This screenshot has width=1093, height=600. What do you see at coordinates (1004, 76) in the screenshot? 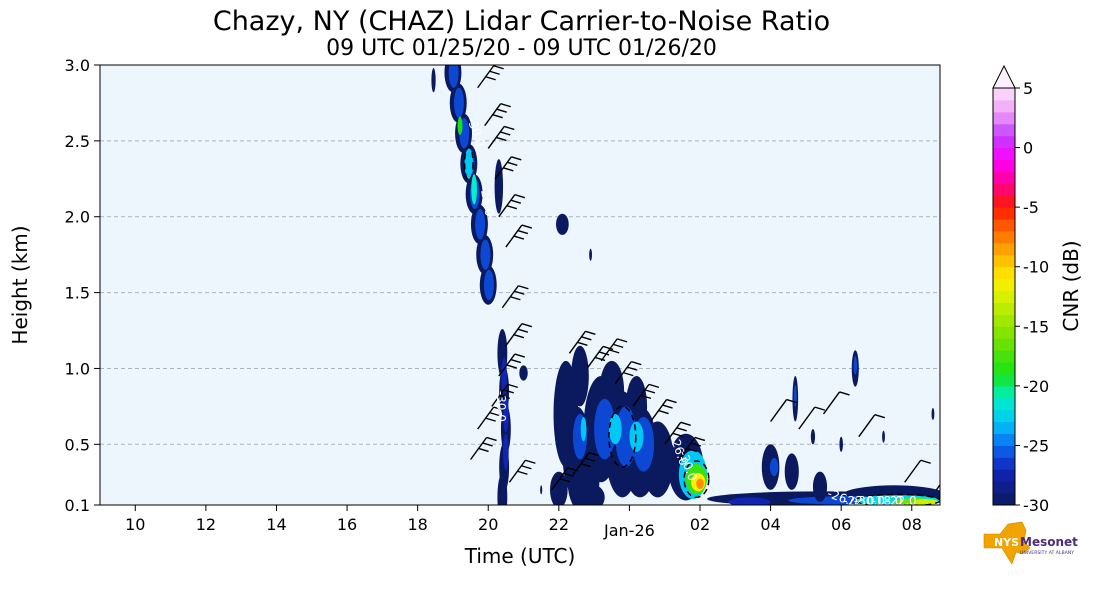
I see `colorbar-extend-arrow` at bounding box center [1004, 76].